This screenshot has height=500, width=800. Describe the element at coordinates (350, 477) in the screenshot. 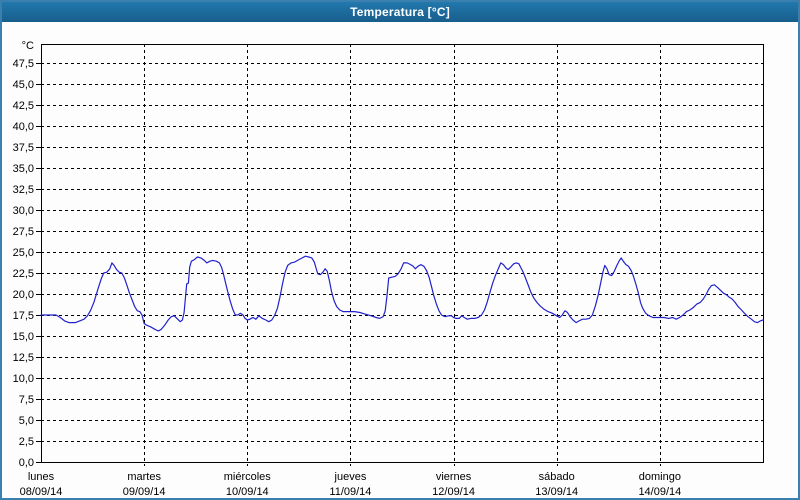

I see `day-name-label: jueves` at that location.